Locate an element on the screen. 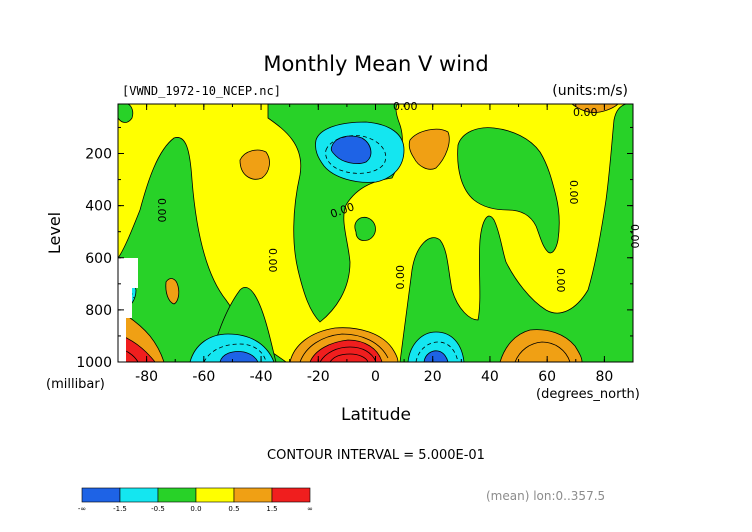 The image size is (752, 532). x-tick-label: 0 is located at coordinates (375, 377).